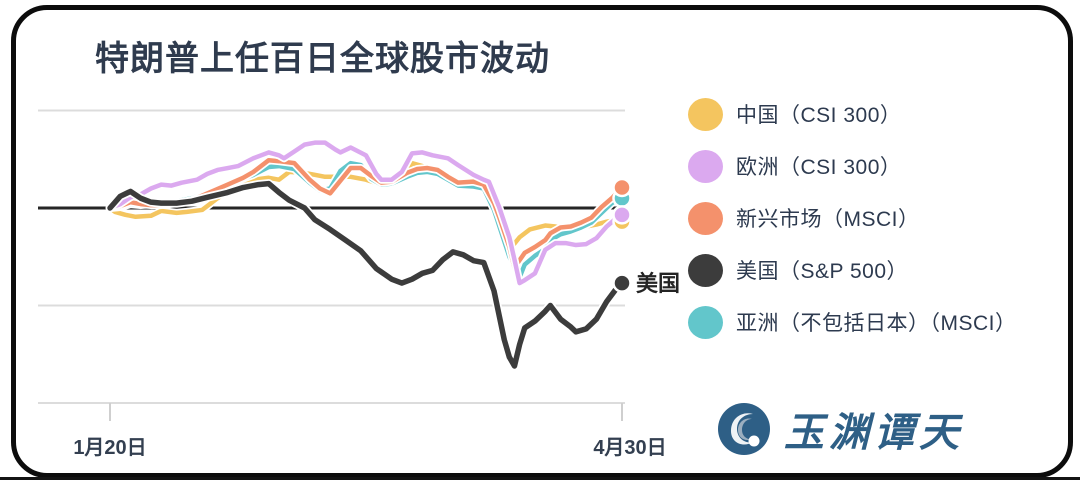 This screenshot has height=485, width=1080. Describe the element at coordinates (622, 215) in the screenshot. I see `series-end-dot-europe` at that location.